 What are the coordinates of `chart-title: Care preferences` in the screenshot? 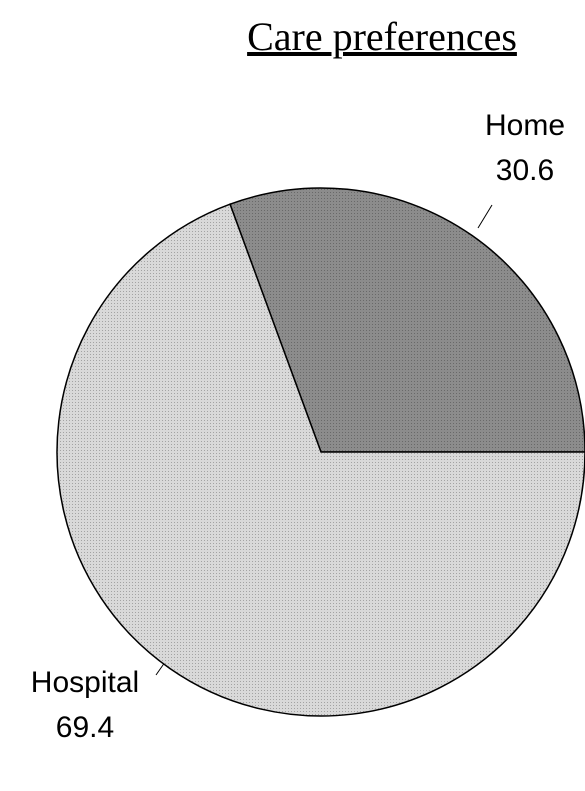 It's located at (382, 36).